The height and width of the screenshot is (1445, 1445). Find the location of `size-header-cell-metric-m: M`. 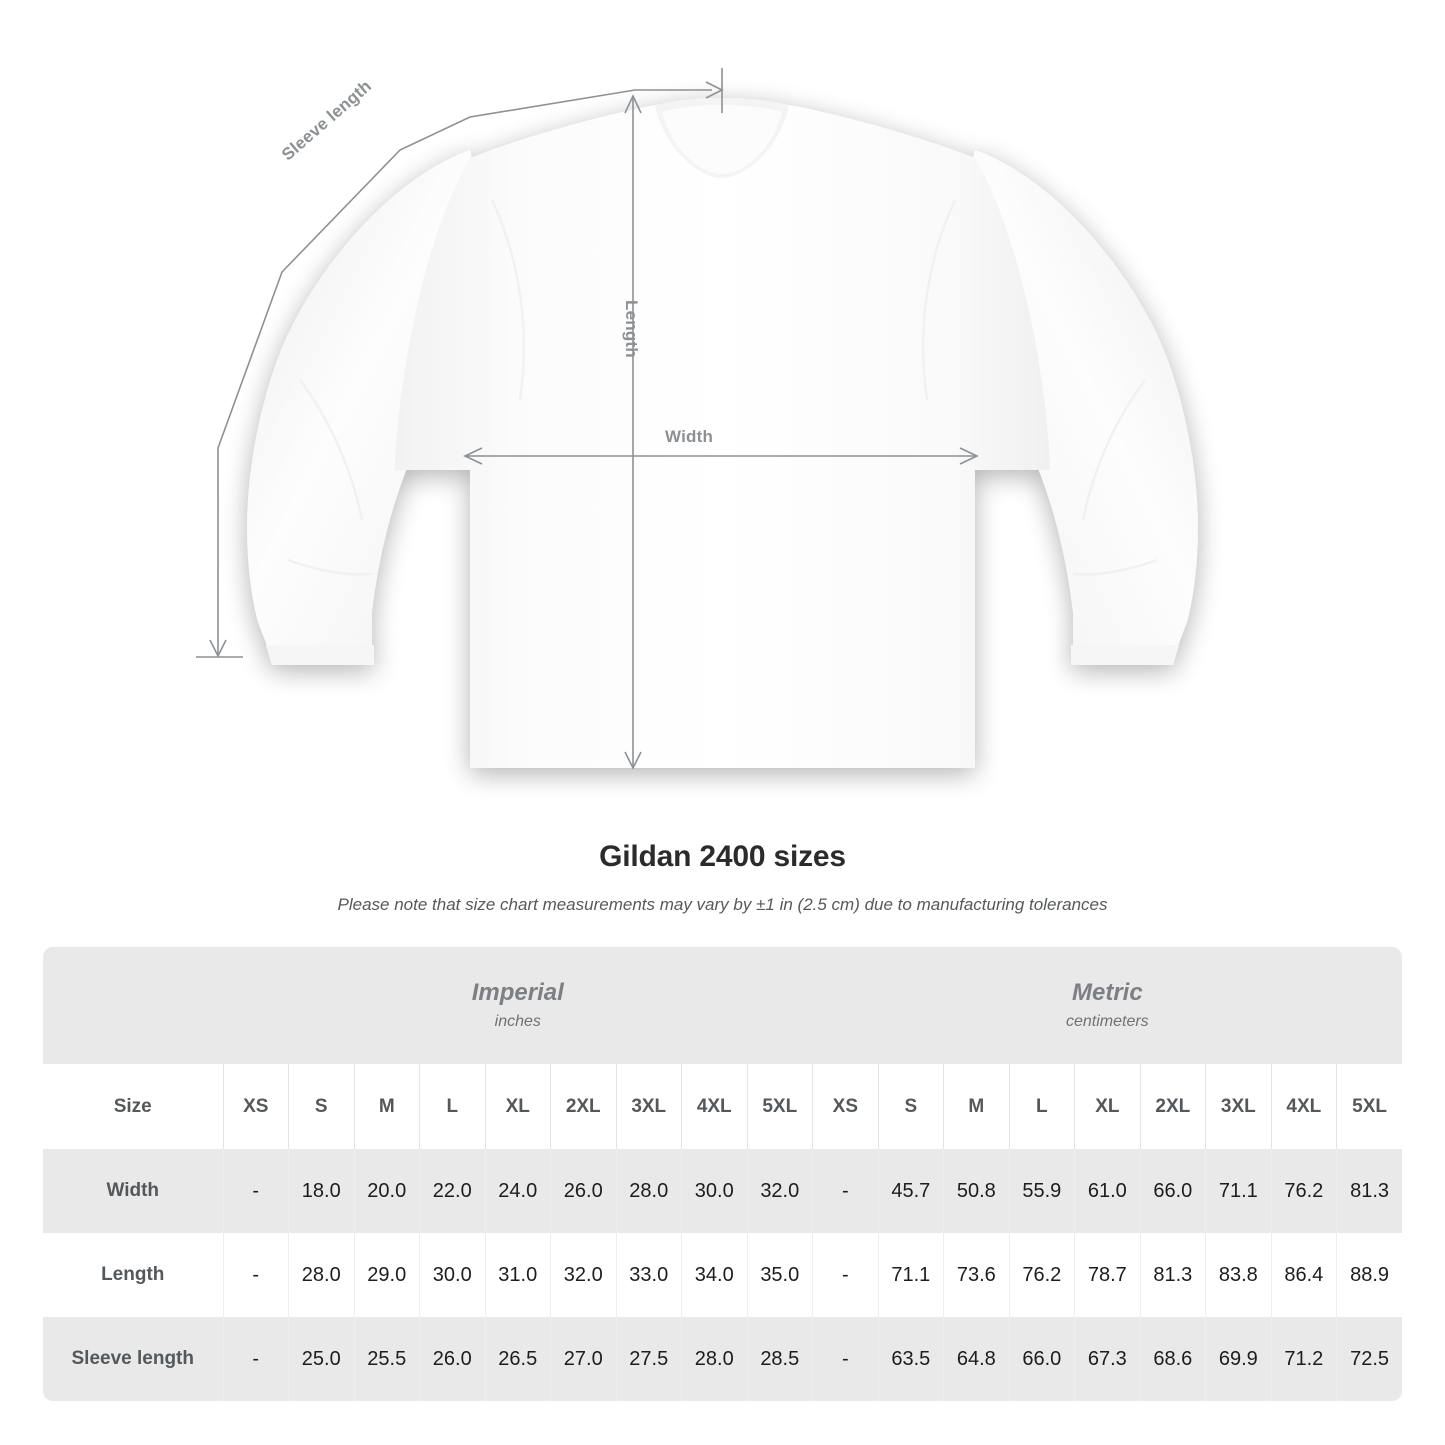

size-header-cell-metric-m: M is located at coordinates (976, 1106).